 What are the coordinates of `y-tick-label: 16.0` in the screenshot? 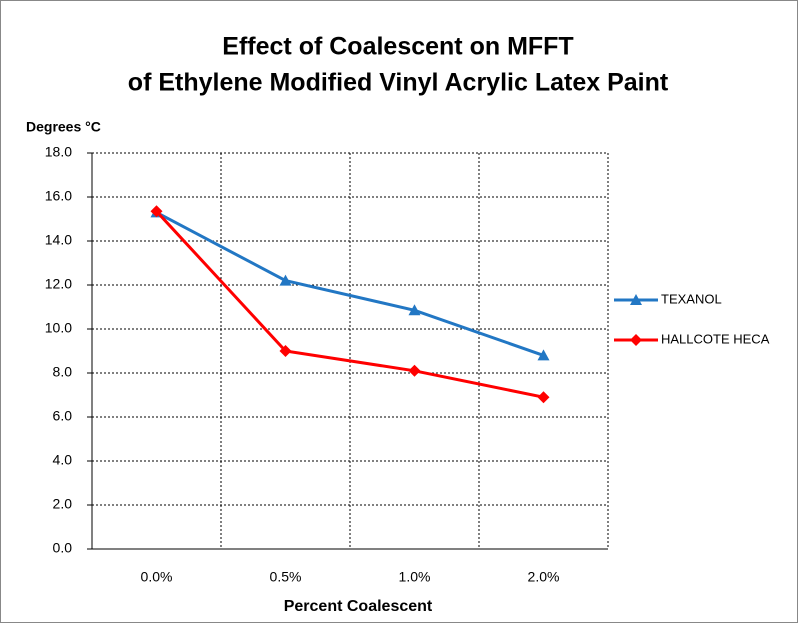 It's located at (58, 196).